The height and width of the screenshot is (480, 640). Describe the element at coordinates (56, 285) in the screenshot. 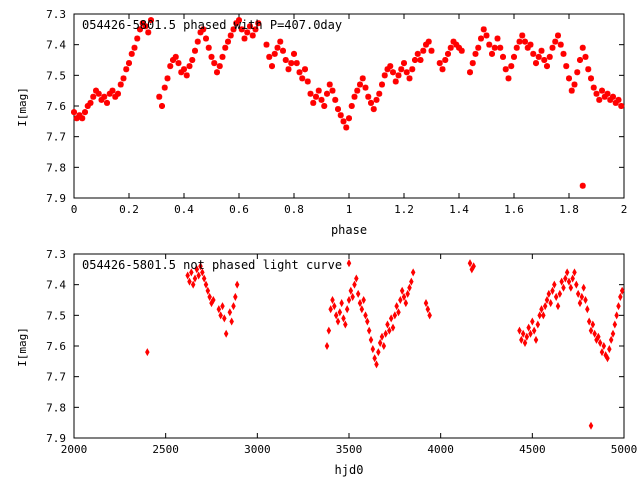

I see `y-tick-label: 7.4` at that location.